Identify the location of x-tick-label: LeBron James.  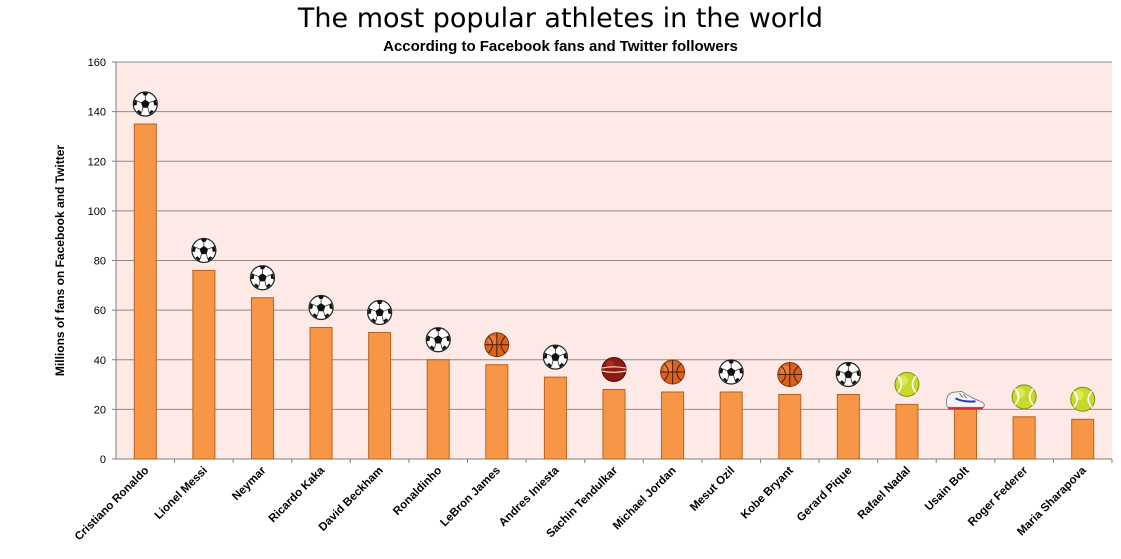
(470, 497).